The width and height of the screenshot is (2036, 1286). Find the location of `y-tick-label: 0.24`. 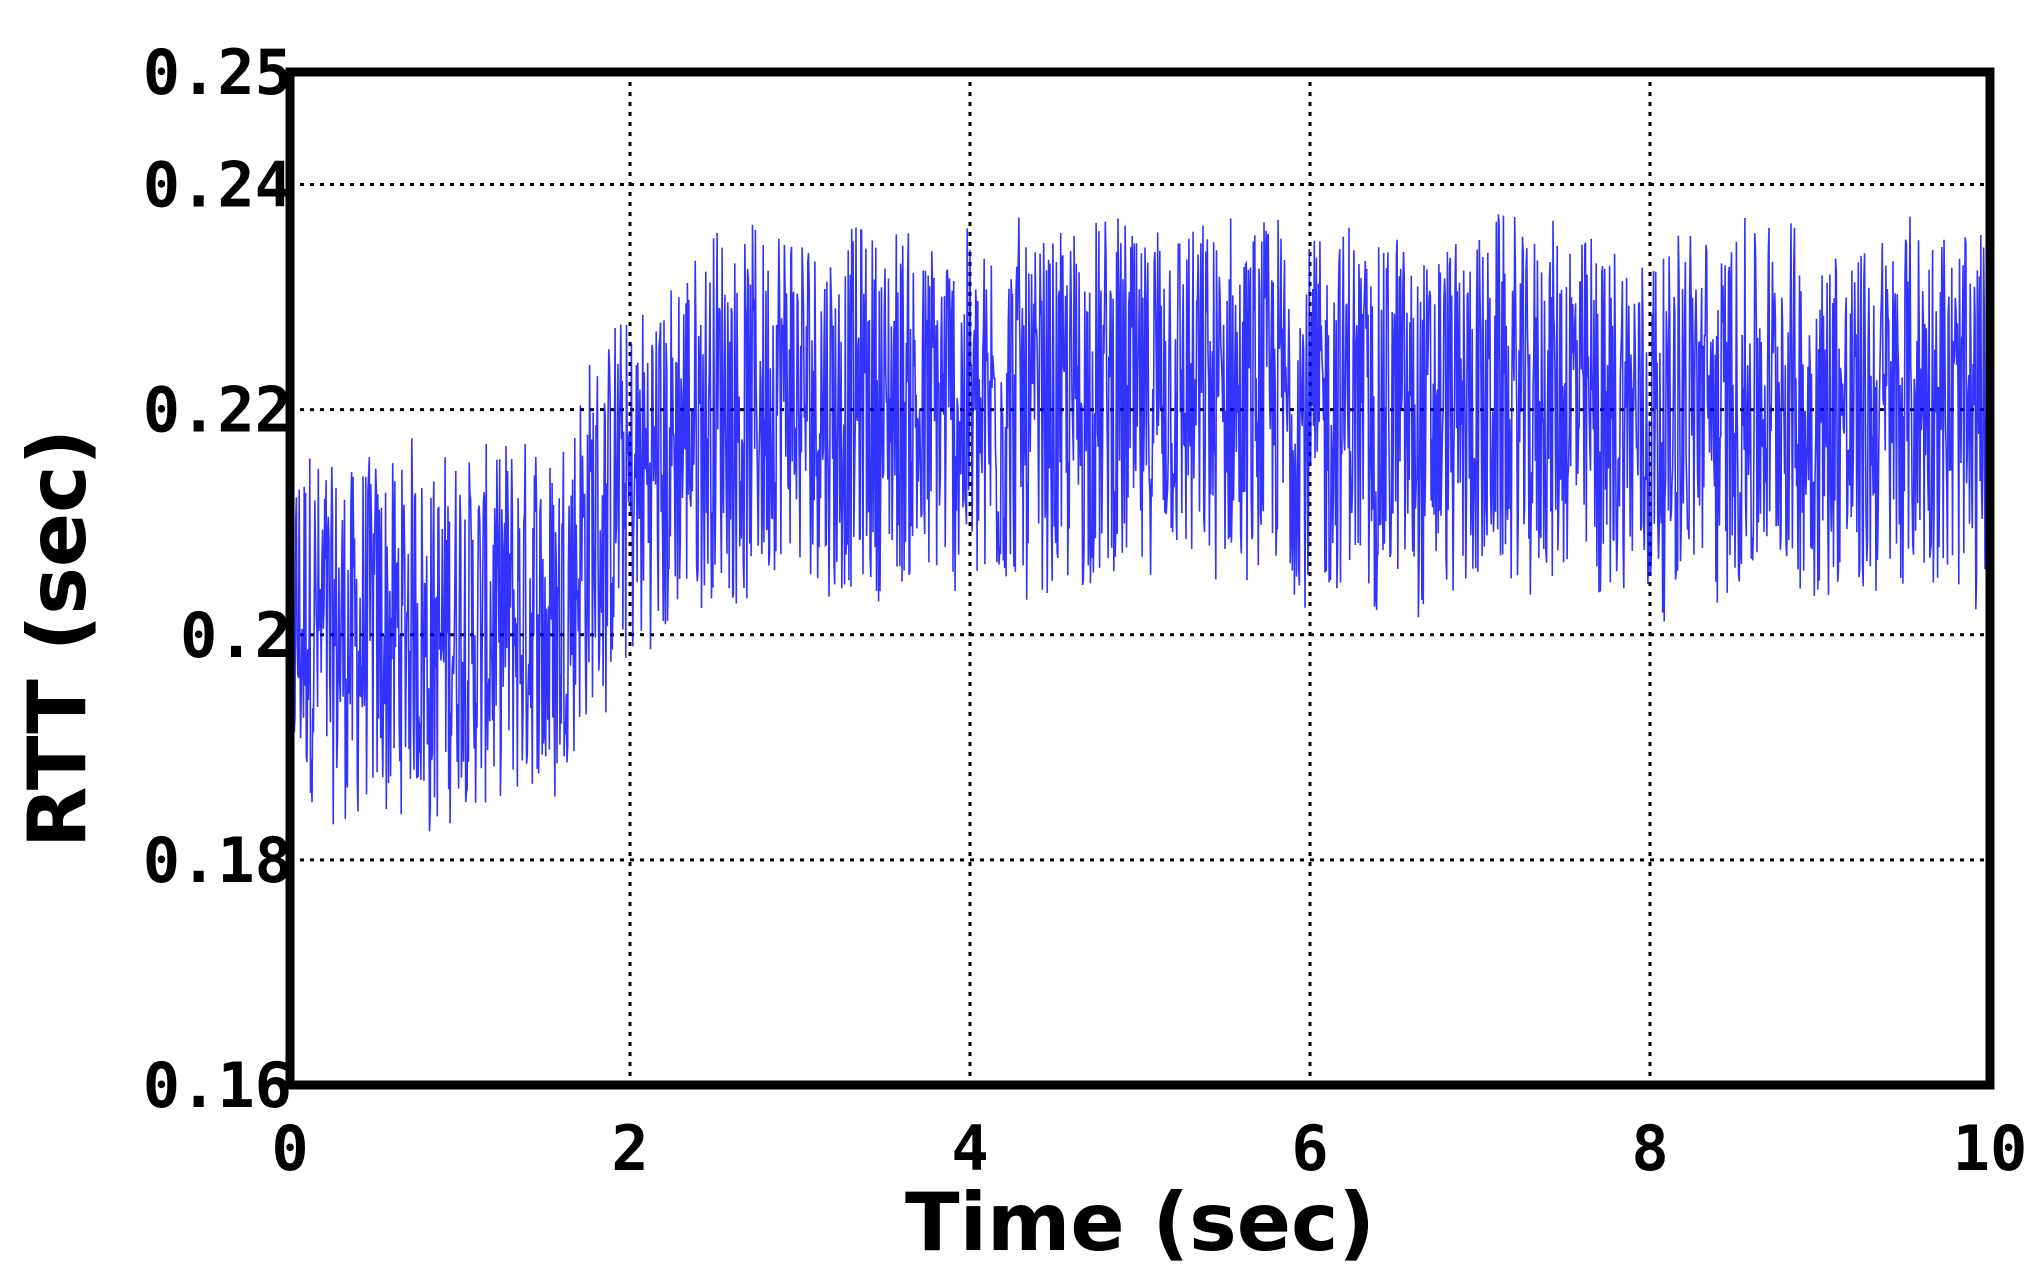

y-tick-label: 0.24 is located at coordinates (217, 185).